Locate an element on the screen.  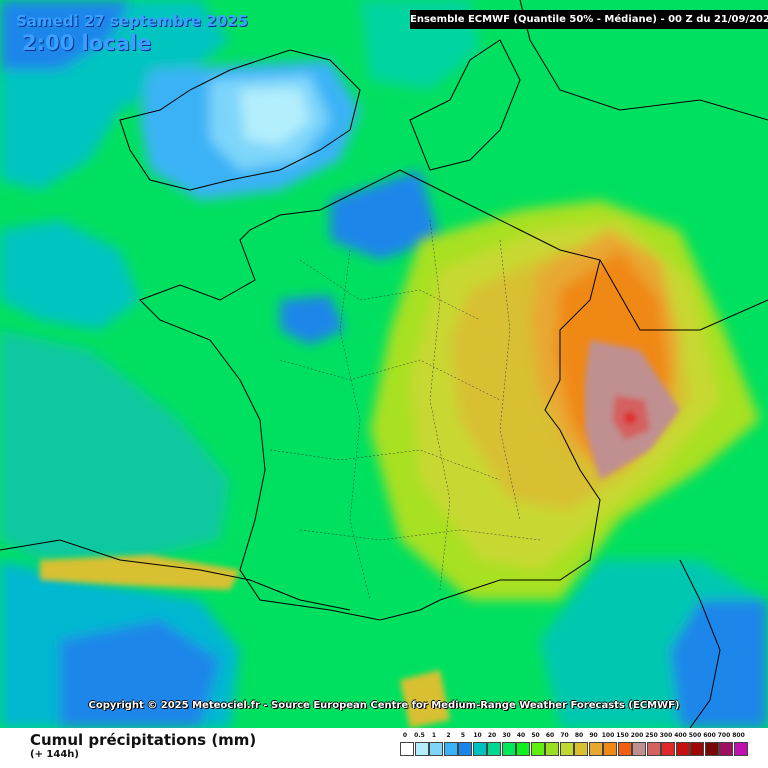
forecast-local-time: 2:00 locale is located at coordinates (87, 43).